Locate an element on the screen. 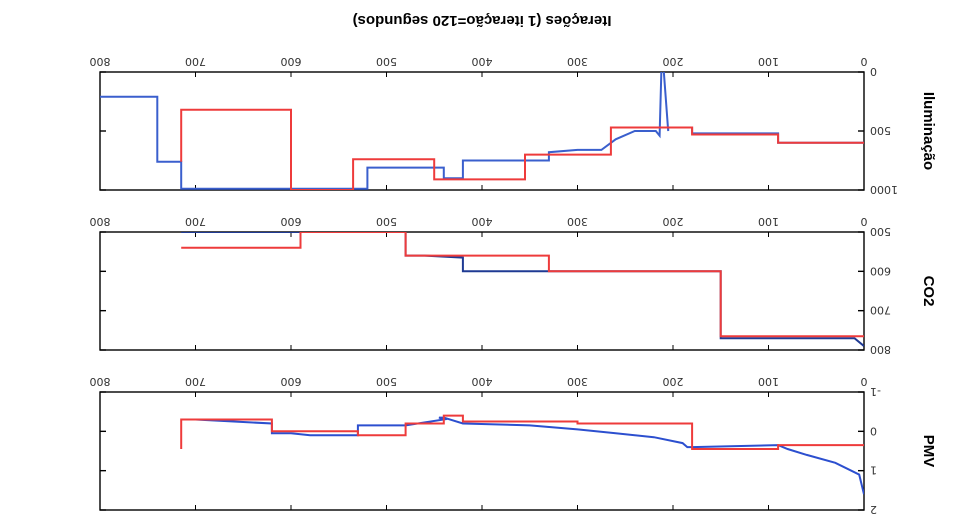 The width and height of the screenshot is (964, 522). y-tick-label: 2 is located at coordinates (873, 509).